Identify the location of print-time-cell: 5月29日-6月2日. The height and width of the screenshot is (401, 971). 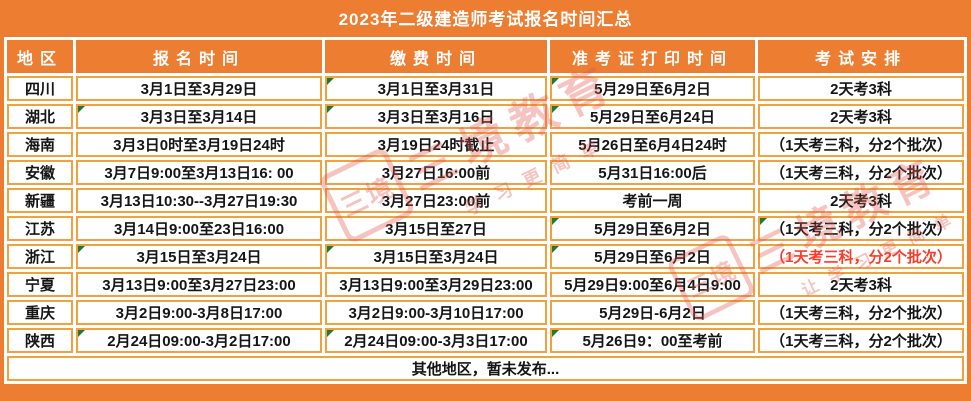
(652, 312).